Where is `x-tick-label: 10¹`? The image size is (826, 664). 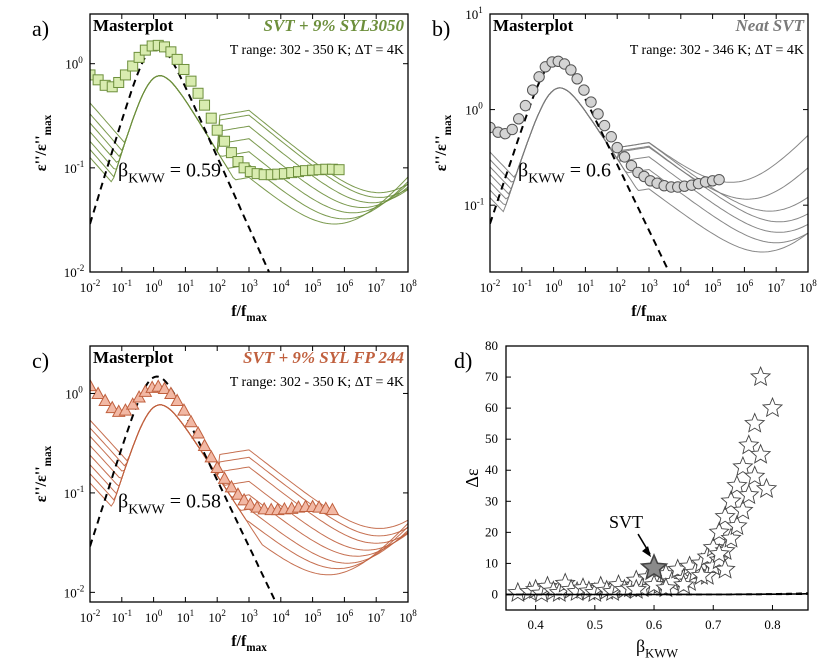
x-tick-label: 10¹ is located at coordinates (186, 286).